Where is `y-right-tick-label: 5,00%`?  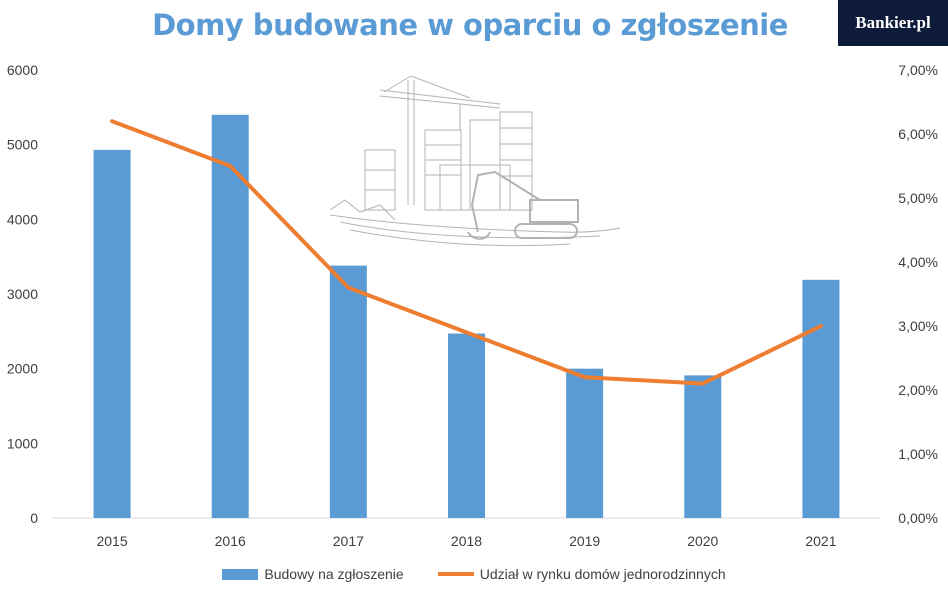 y-right-tick-label: 5,00% is located at coordinates (918, 198).